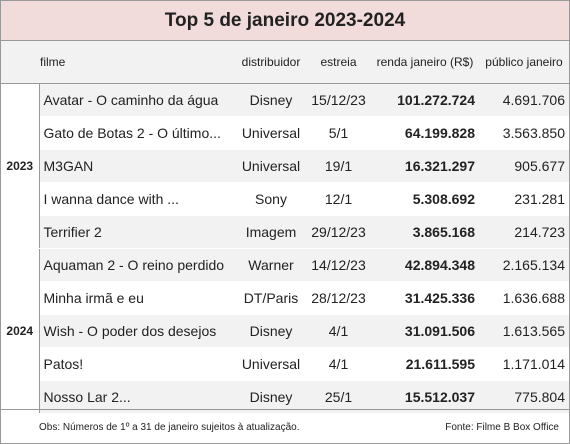  Describe the element at coordinates (524, 133) in the screenshot. I see `cell: 3.563.850` at that location.